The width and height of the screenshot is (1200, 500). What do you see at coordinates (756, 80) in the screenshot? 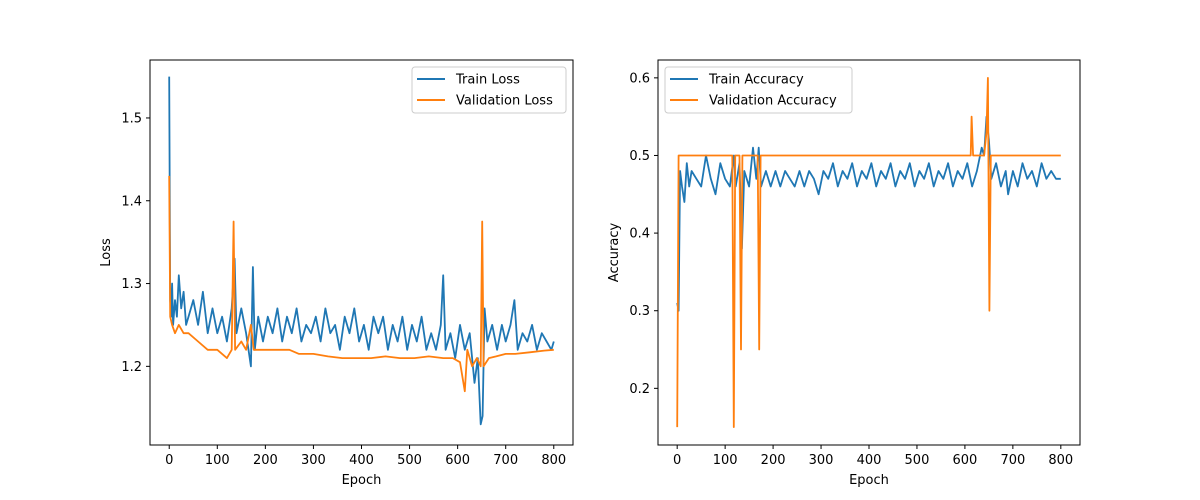
I see `legend-label: Train Accuracy` at bounding box center [756, 80].